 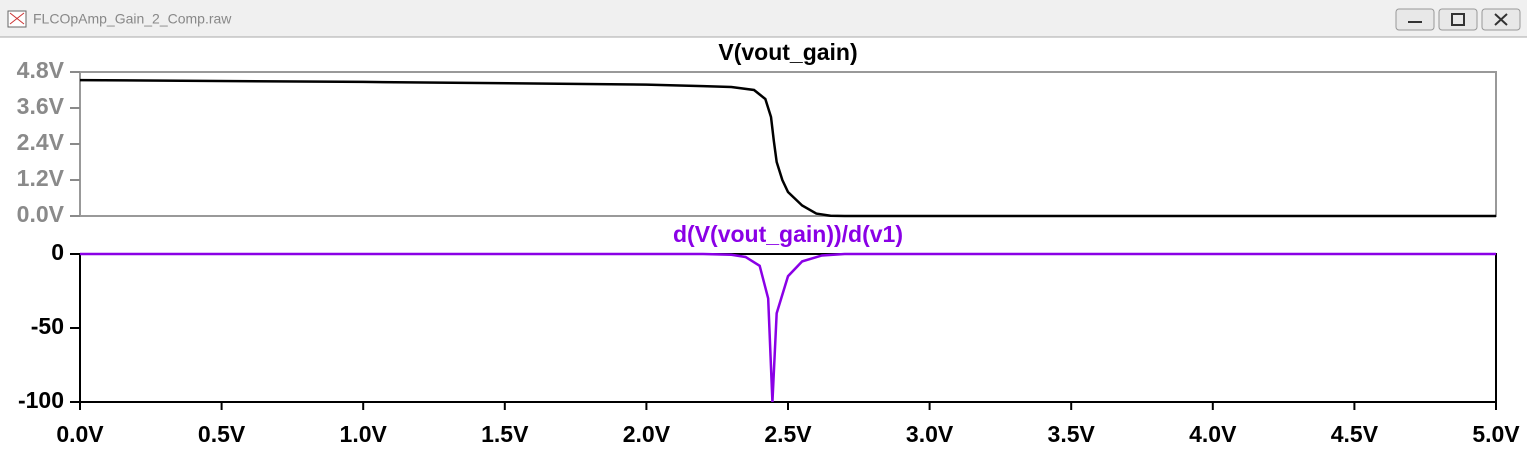 I want to click on close-glyph, so click(x=1501, y=19).